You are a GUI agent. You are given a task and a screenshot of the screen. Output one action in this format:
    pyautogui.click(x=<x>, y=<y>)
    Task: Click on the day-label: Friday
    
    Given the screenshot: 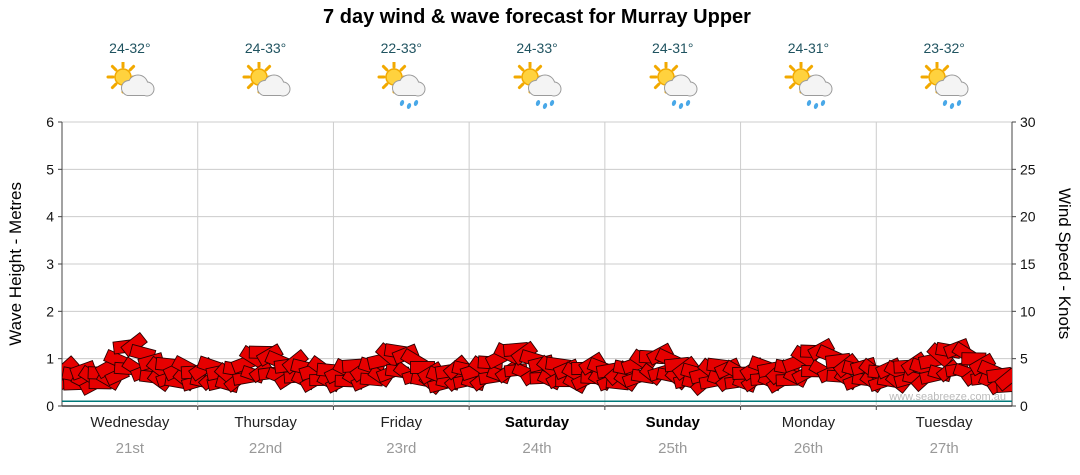 What is the action you would take?
    pyautogui.click(x=401, y=422)
    